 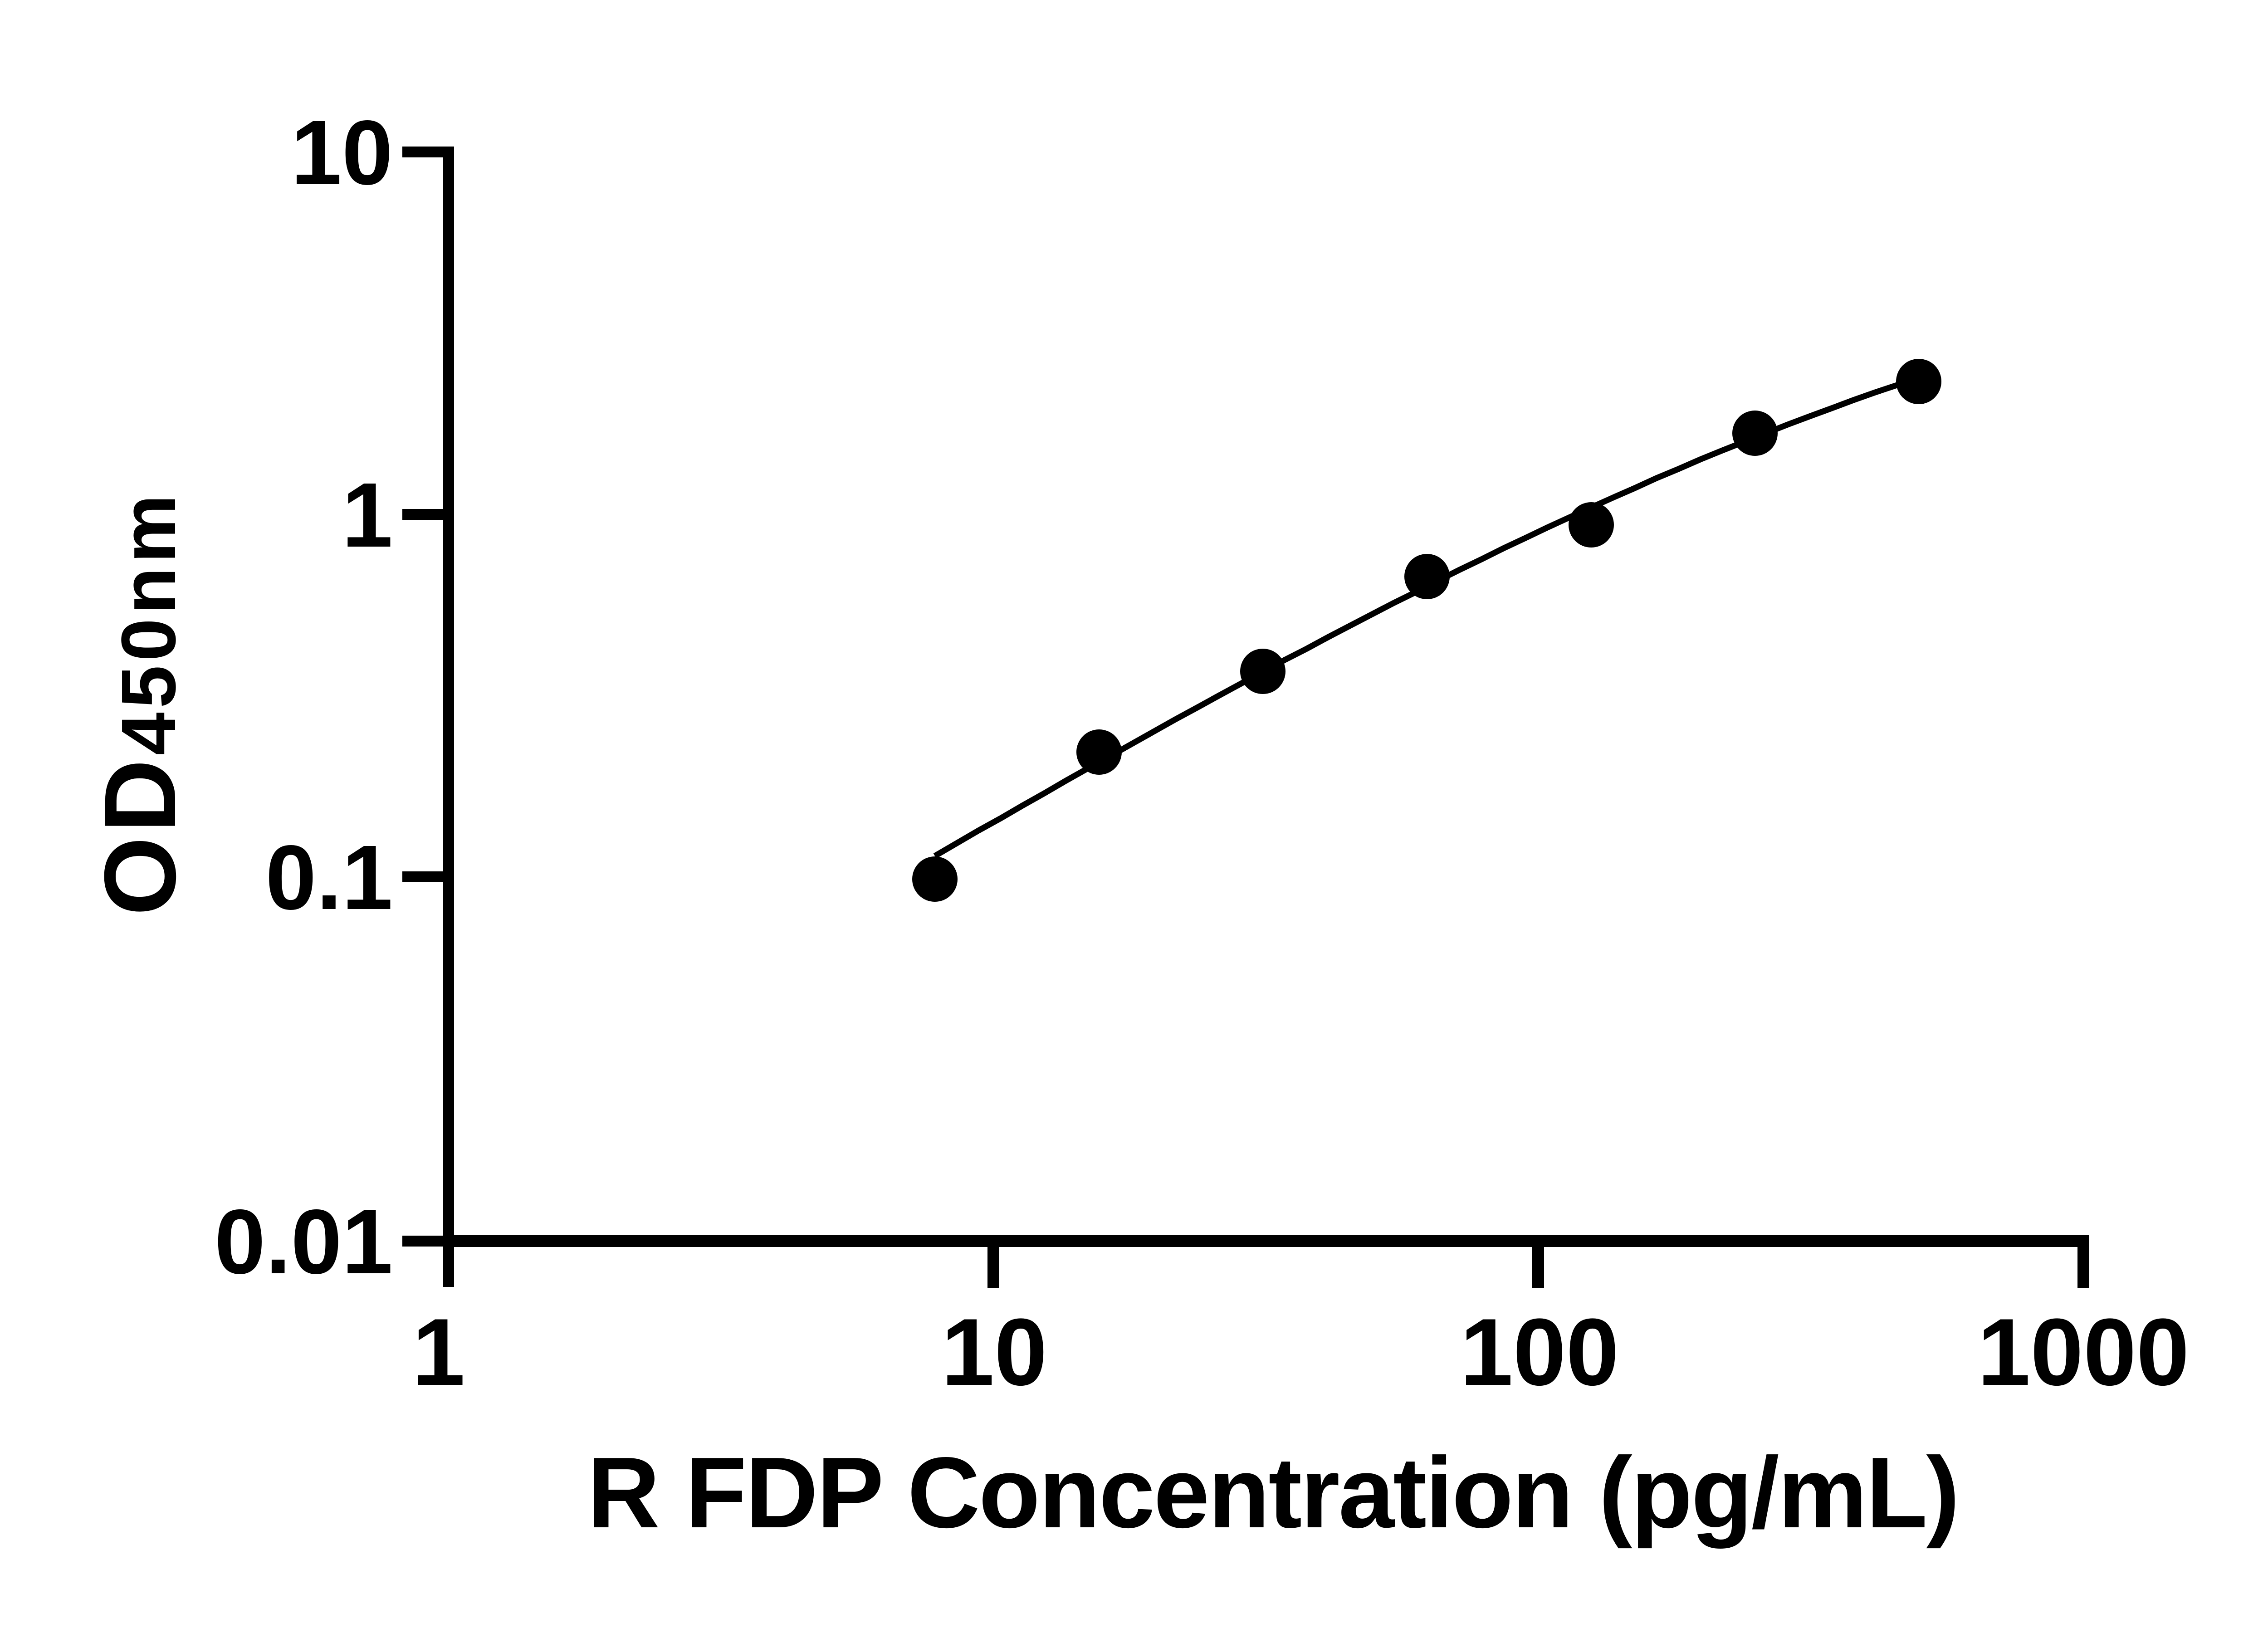 What do you see at coordinates (140, 703) in the screenshot?
I see `svg-text: OD450nm` at bounding box center [140, 703].